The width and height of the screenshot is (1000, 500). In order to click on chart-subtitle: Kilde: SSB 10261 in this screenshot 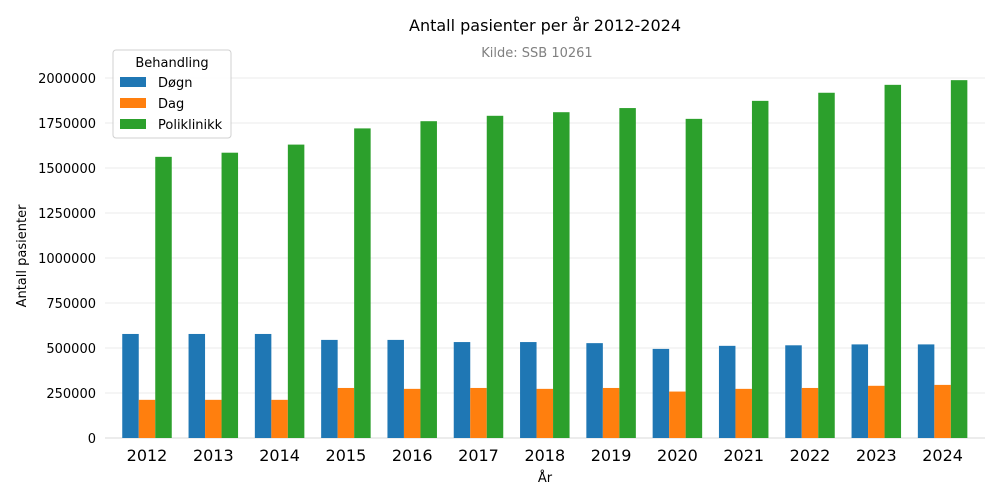, I will do `click(536, 53)`.